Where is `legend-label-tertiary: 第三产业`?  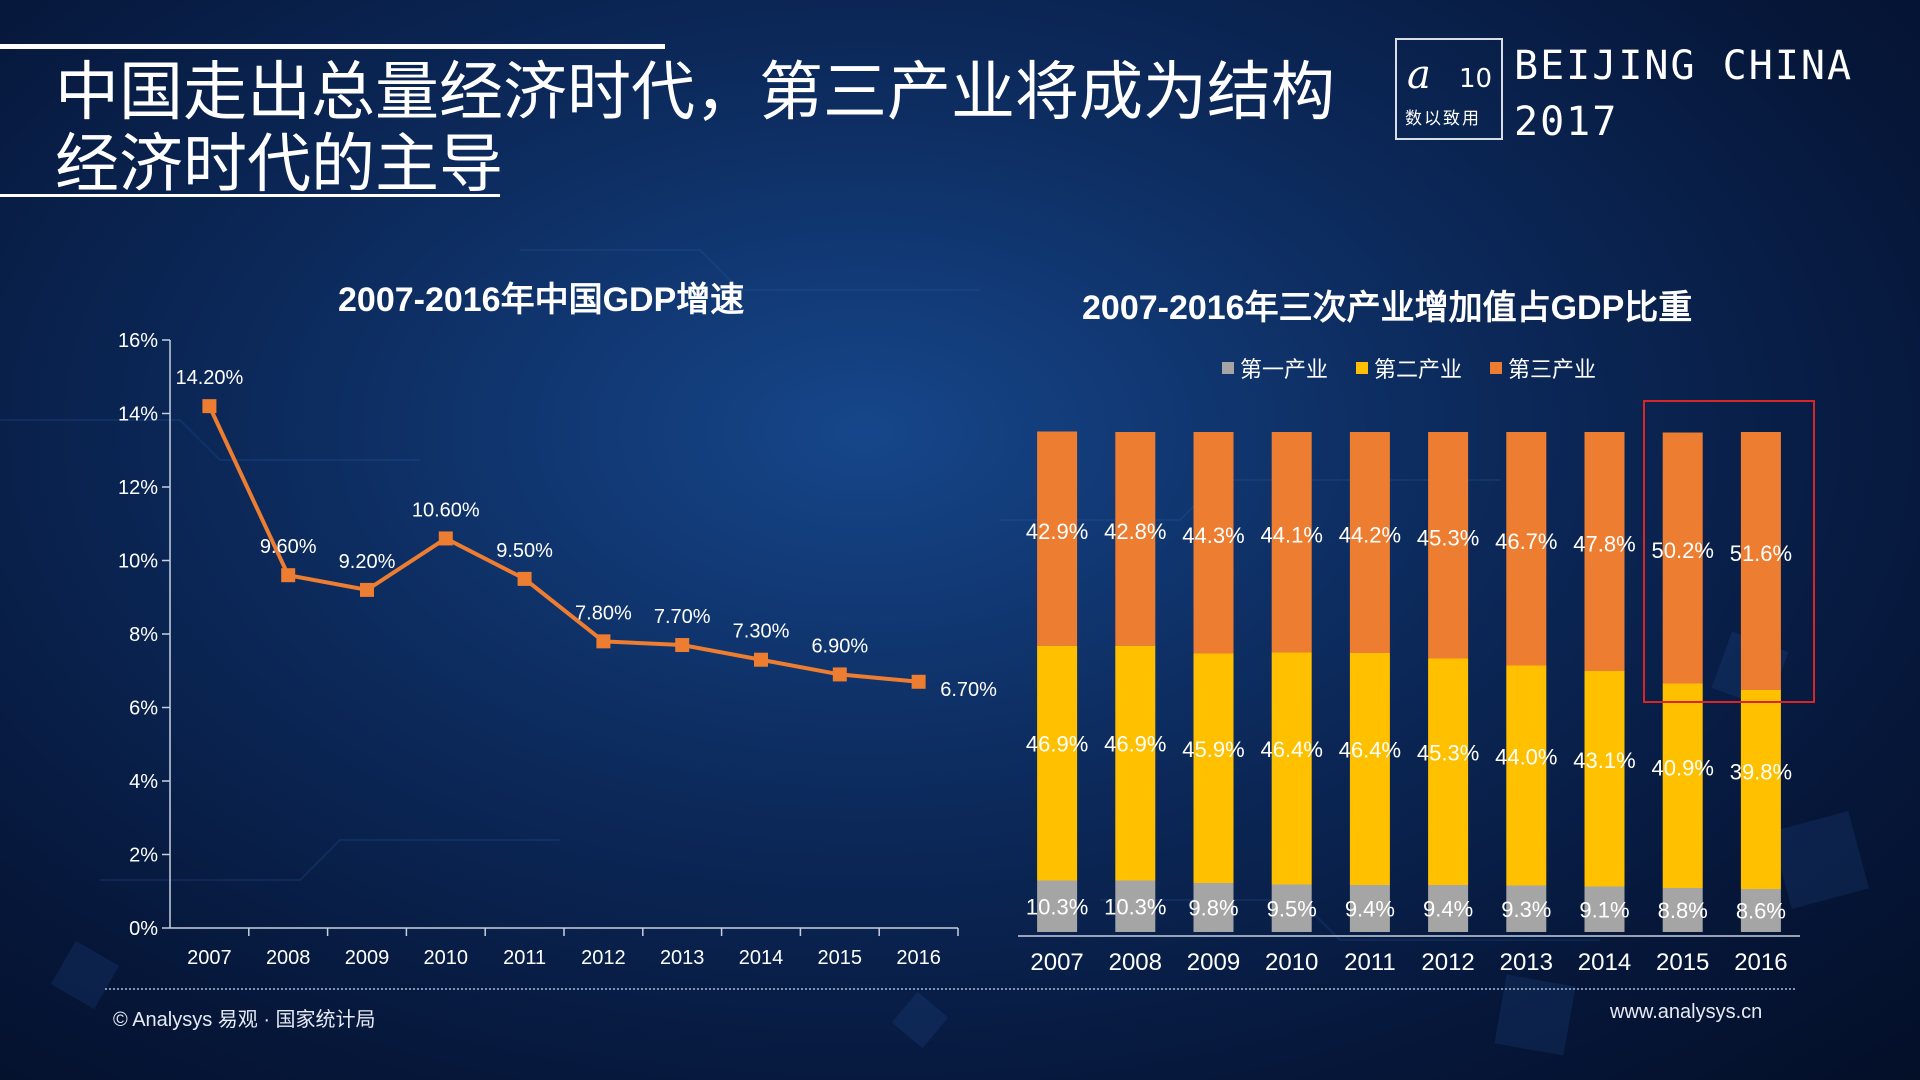
legend-label-tertiary: 第三产业 is located at coordinates (1552, 369).